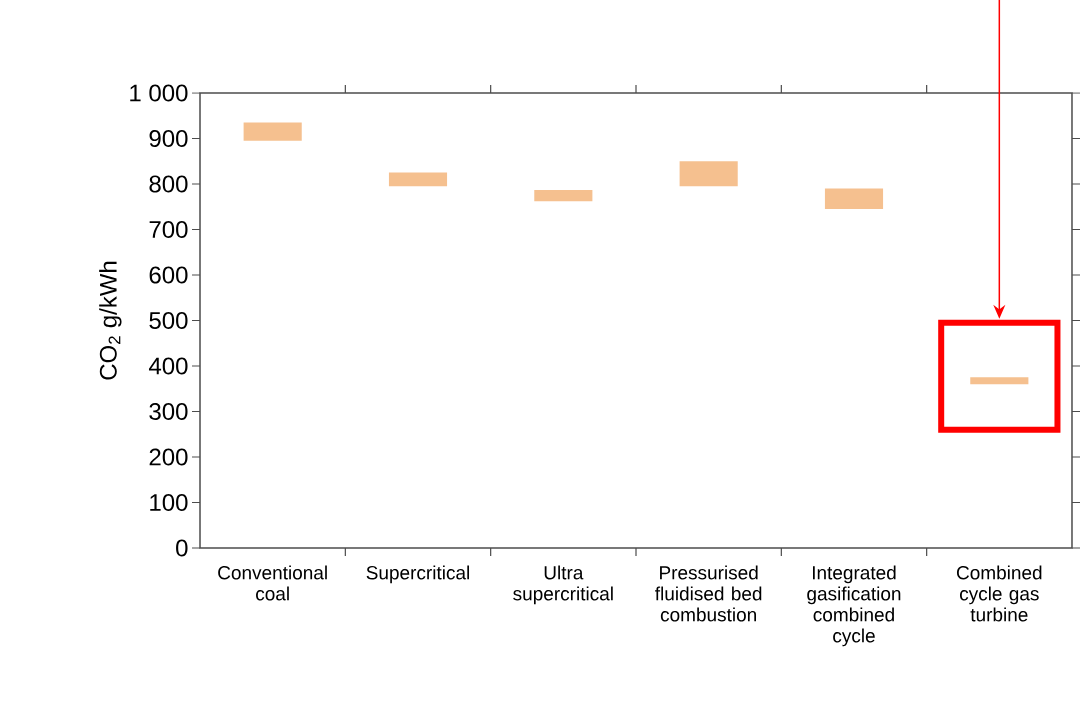  Describe the element at coordinates (168, 320) in the screenshot. I see `y-tick-label: 500` at that location.